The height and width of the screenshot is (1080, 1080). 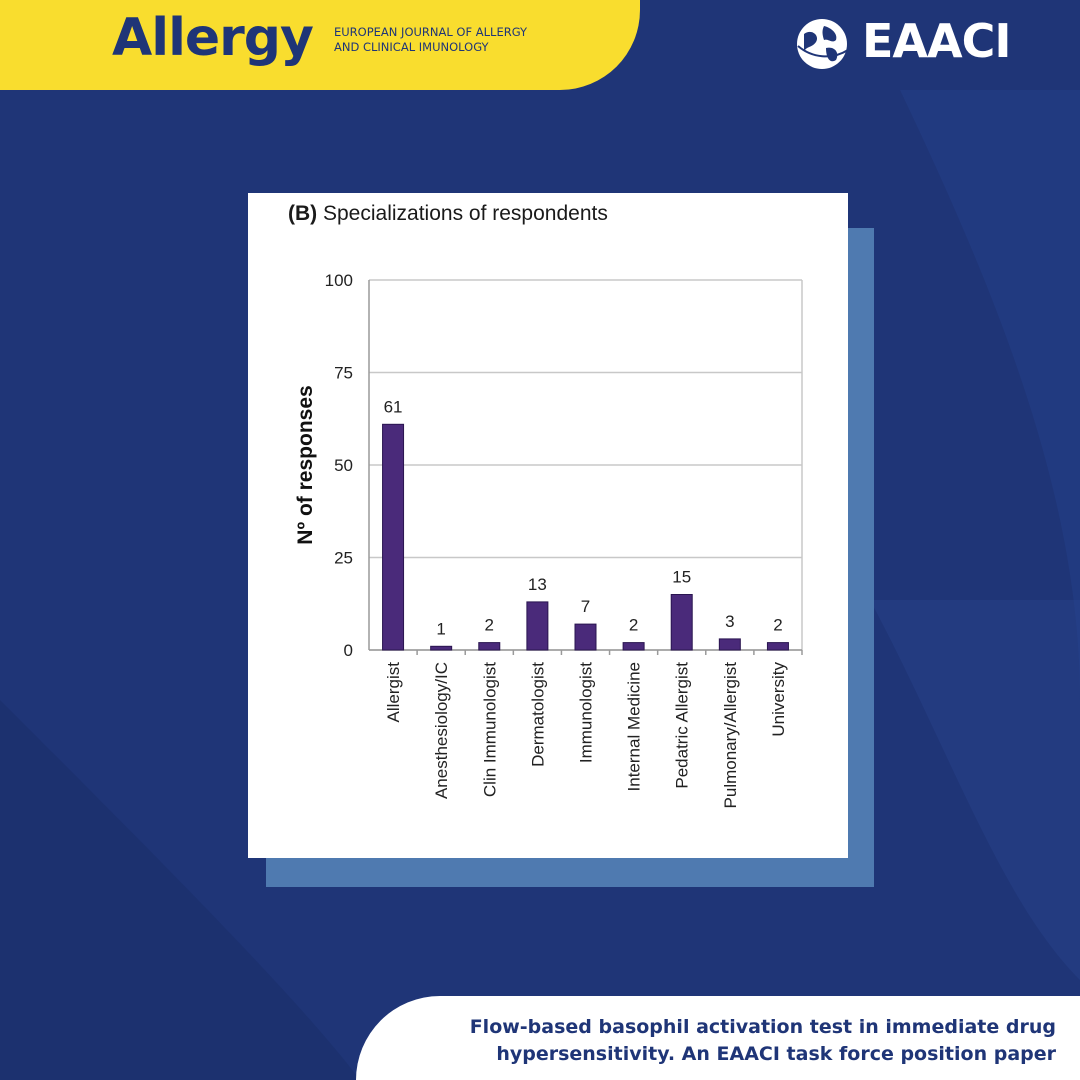 I want to click on journal-subtitle-line2: AND CLINICAL IMUNOLOGY, so click(x=411, y=47).